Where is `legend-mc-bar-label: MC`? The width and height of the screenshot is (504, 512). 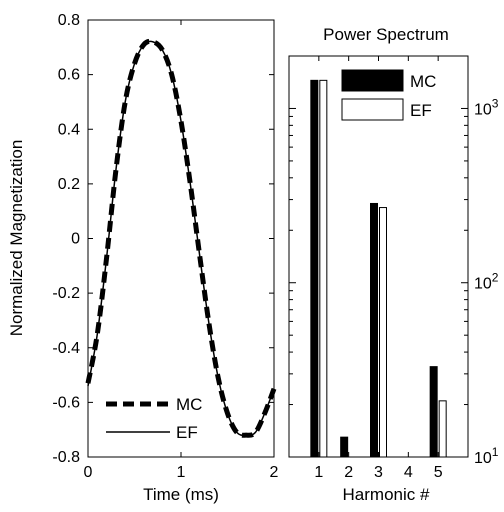
legend-mc-bar-label: MC is located at coordinates (423, 81).